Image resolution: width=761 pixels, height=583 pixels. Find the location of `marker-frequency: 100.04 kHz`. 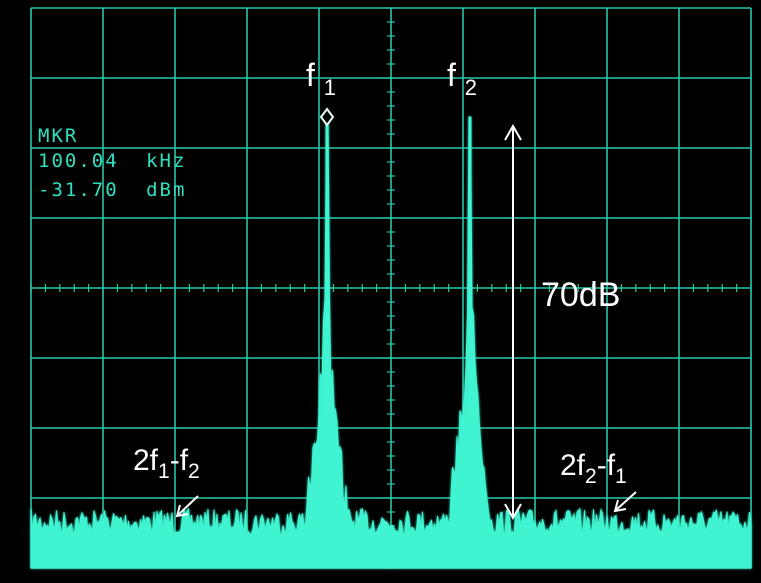

marker-frequency: 100.04 kHz is located at coordinates (112, 161).